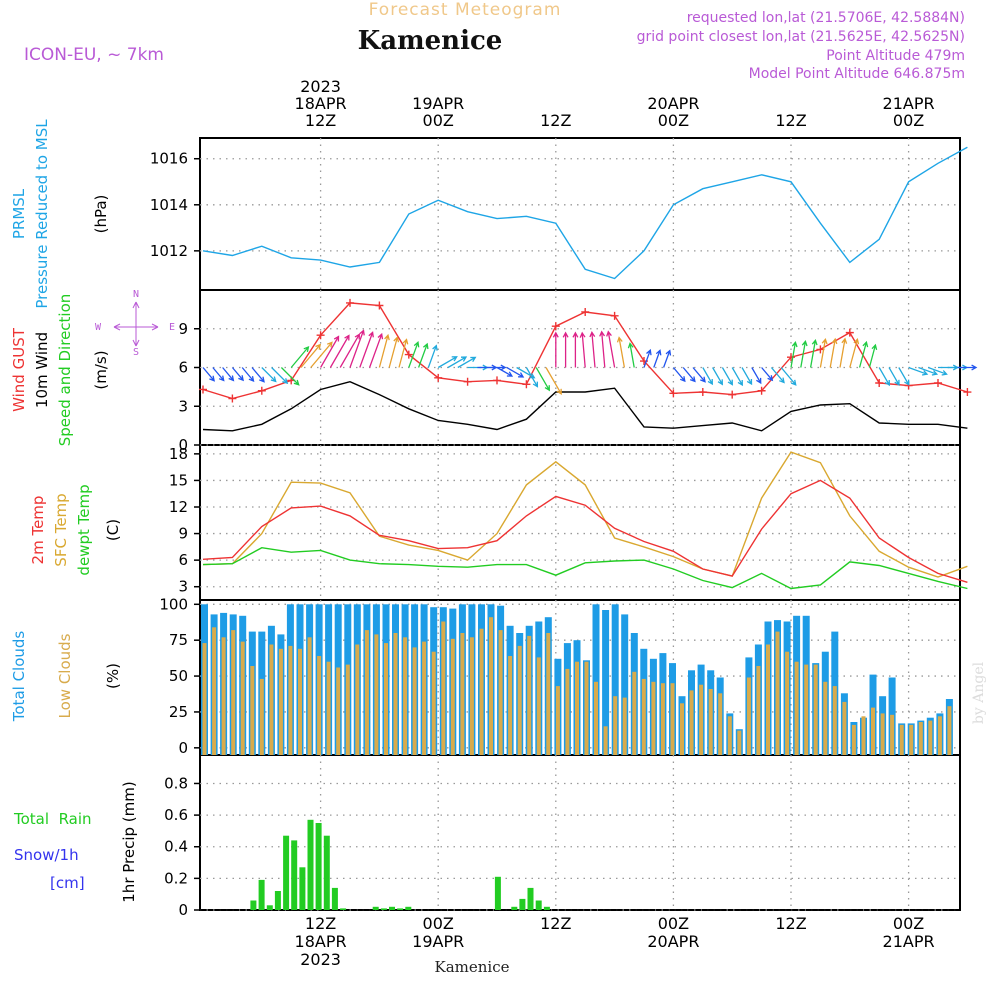  What do you see at coordinates (178, 507) in the screenshot?
I see `y-tick-label: 12` at bounding box center [178, 507].